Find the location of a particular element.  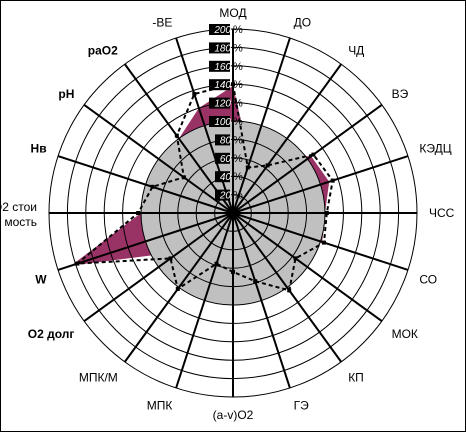

category-label: ЧД is located at coordinates (356, 50).